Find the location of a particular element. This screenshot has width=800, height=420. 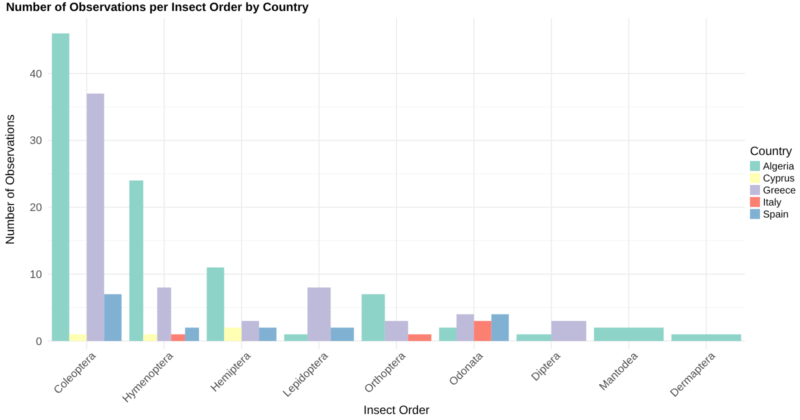

legend-label: Greece is located at coordinates (779, 191).